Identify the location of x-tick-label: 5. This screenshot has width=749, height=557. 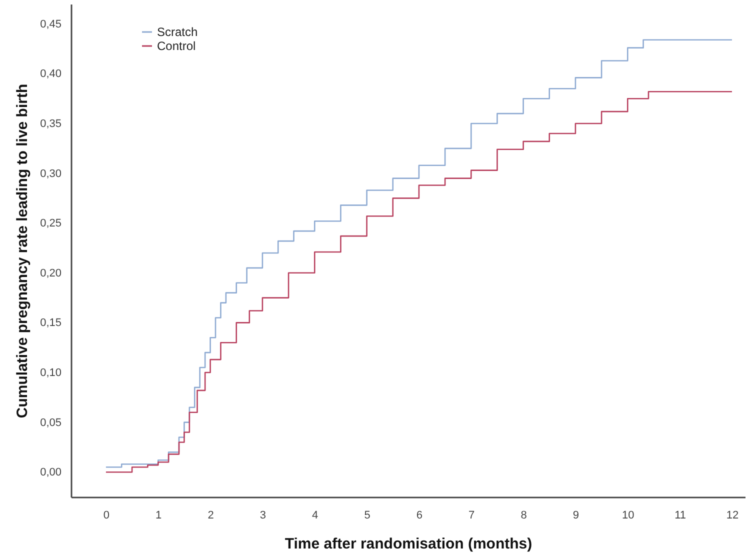
(367, 516).